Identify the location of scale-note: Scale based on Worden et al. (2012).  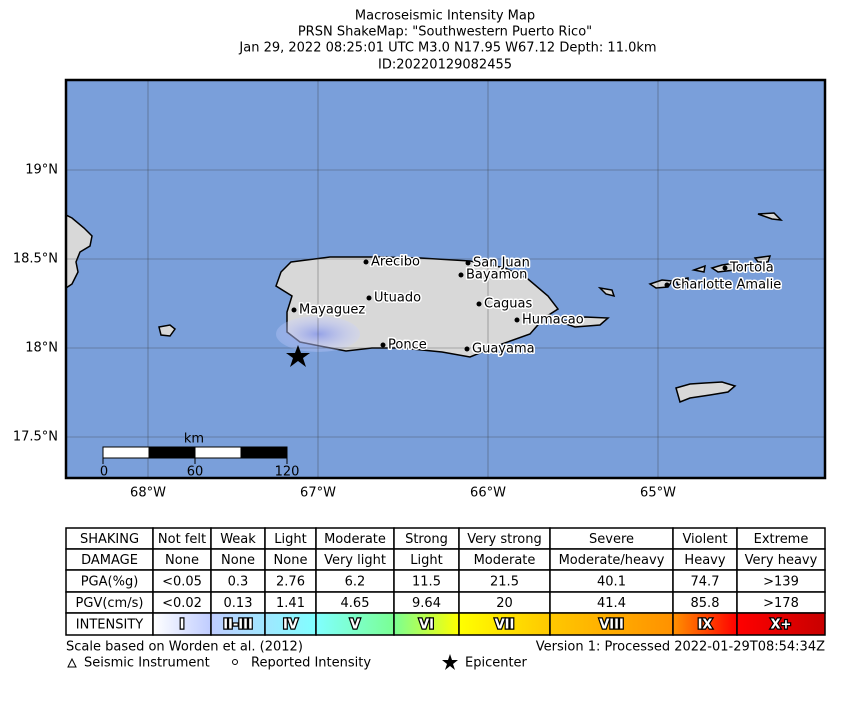
(184, 647).